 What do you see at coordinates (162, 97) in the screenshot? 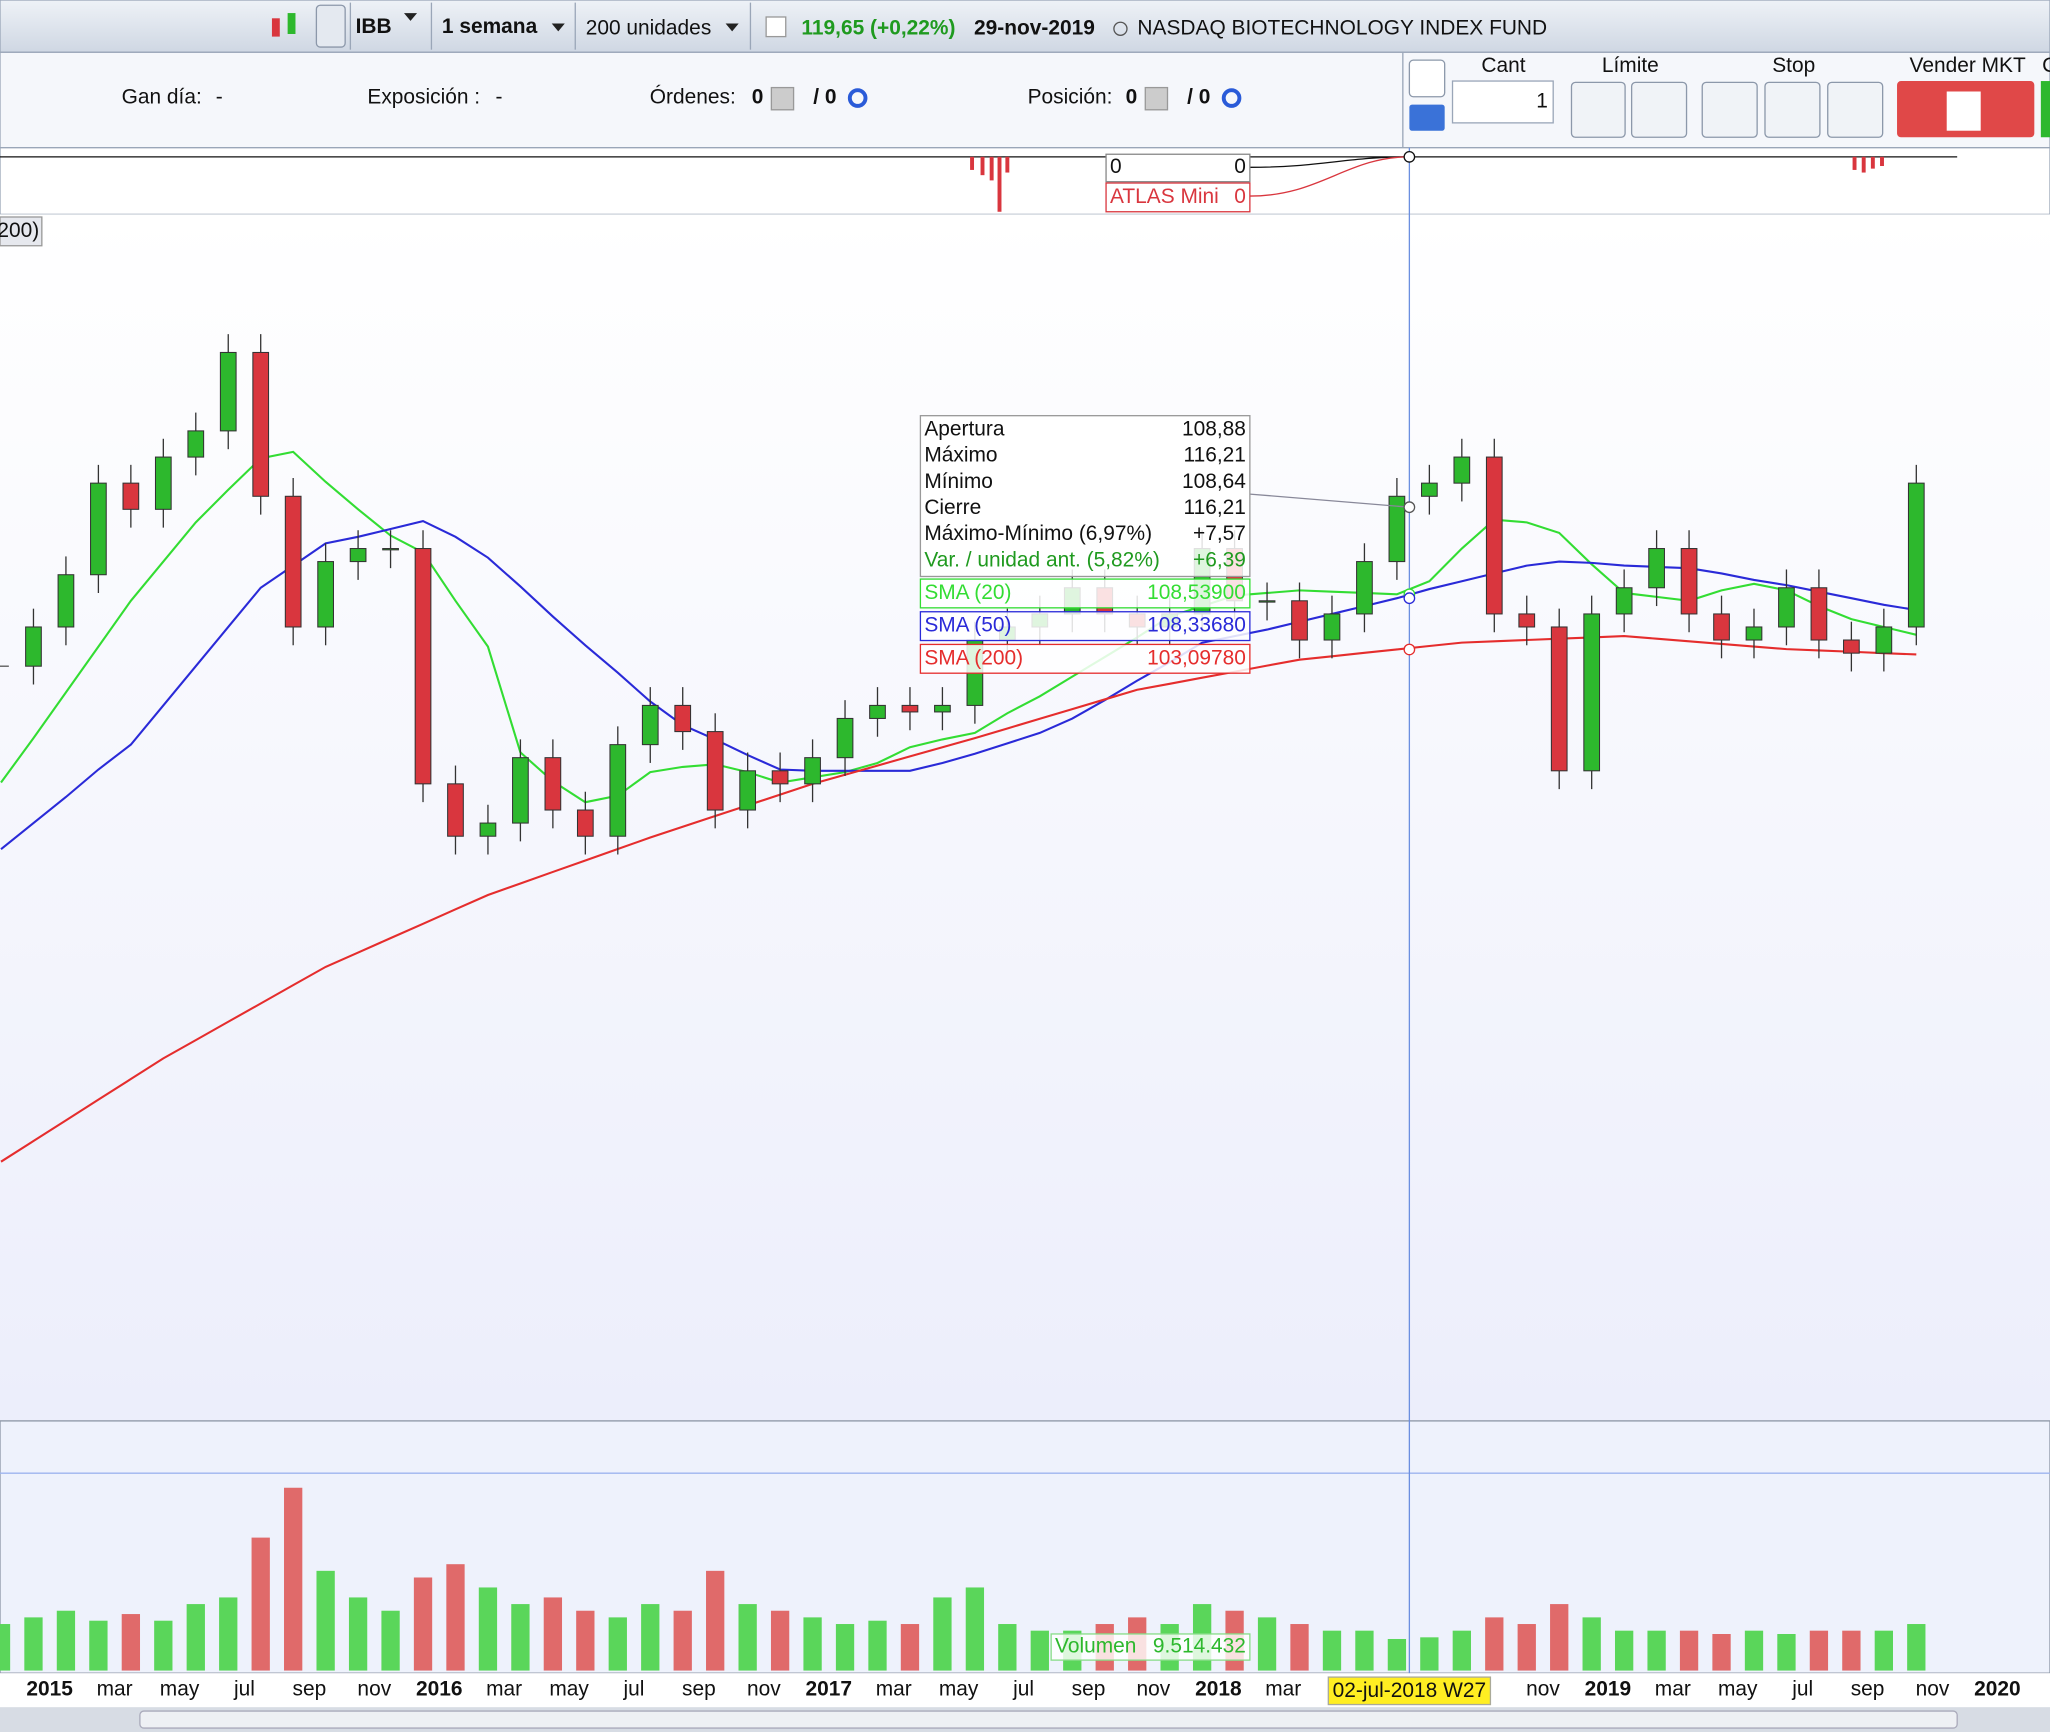
I see `gain-label: Gan día:` at bounding box center [162, 97].